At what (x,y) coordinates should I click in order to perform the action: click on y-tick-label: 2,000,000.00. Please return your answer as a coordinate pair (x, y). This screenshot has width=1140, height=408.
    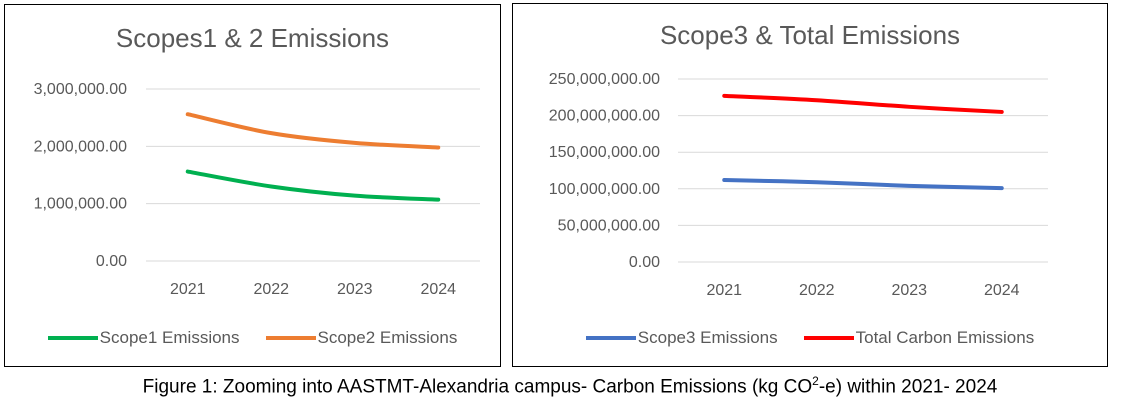
    Looking at the image, I should click on (81, 146).